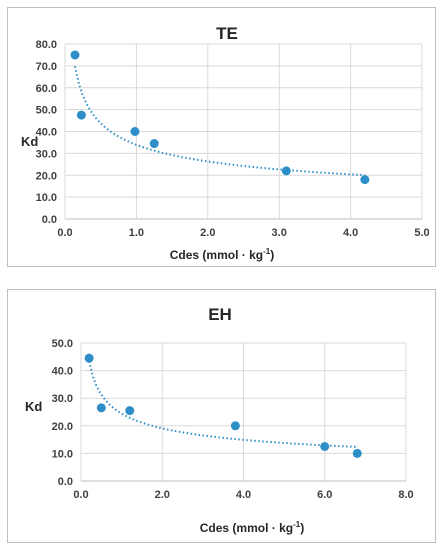 The height and width of the screenshot is (550, 444). What do you see at coordinates (220, 314) in the screenshot?
I see `chart-title: EH` at bounding box center [220, 314].